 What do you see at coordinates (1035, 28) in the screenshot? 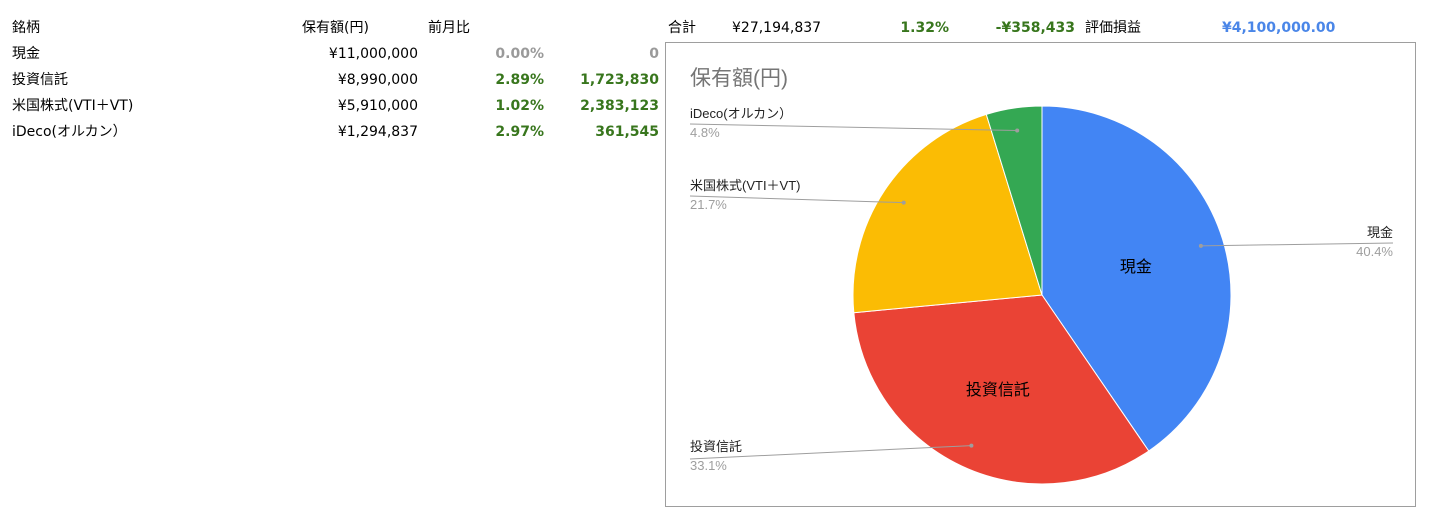
I see `total-change: -¥358,433` at bounding box center [1035, 28].